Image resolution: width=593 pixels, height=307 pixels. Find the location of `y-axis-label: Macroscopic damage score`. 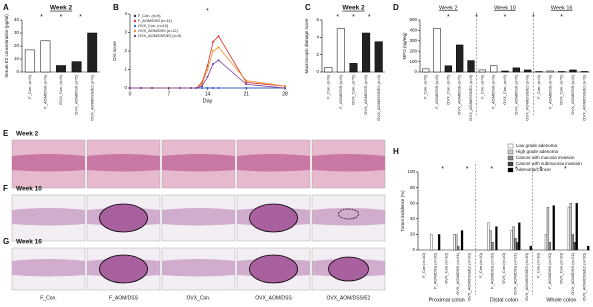

y-axis-label: Macroscopic damage score is located at coordinates (306, 46).